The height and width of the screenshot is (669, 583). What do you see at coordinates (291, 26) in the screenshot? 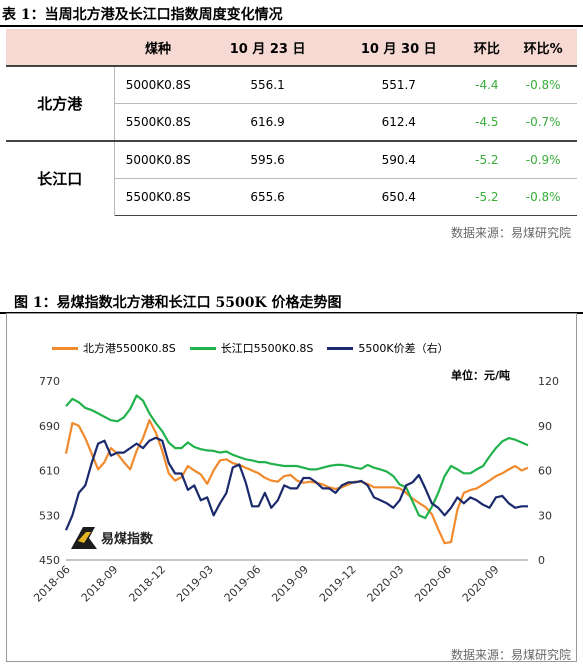
I see `table-top-rule` at bounding box center [291, 26].